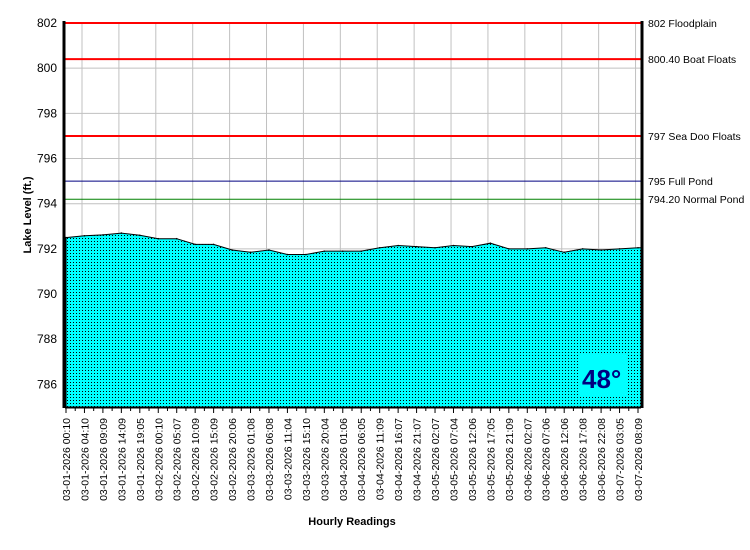  What do you see at coordinates (696, 200) in the screenshot?
I see `reference-label: 794.20 Normal Pond` at bounding box center [696, 200].